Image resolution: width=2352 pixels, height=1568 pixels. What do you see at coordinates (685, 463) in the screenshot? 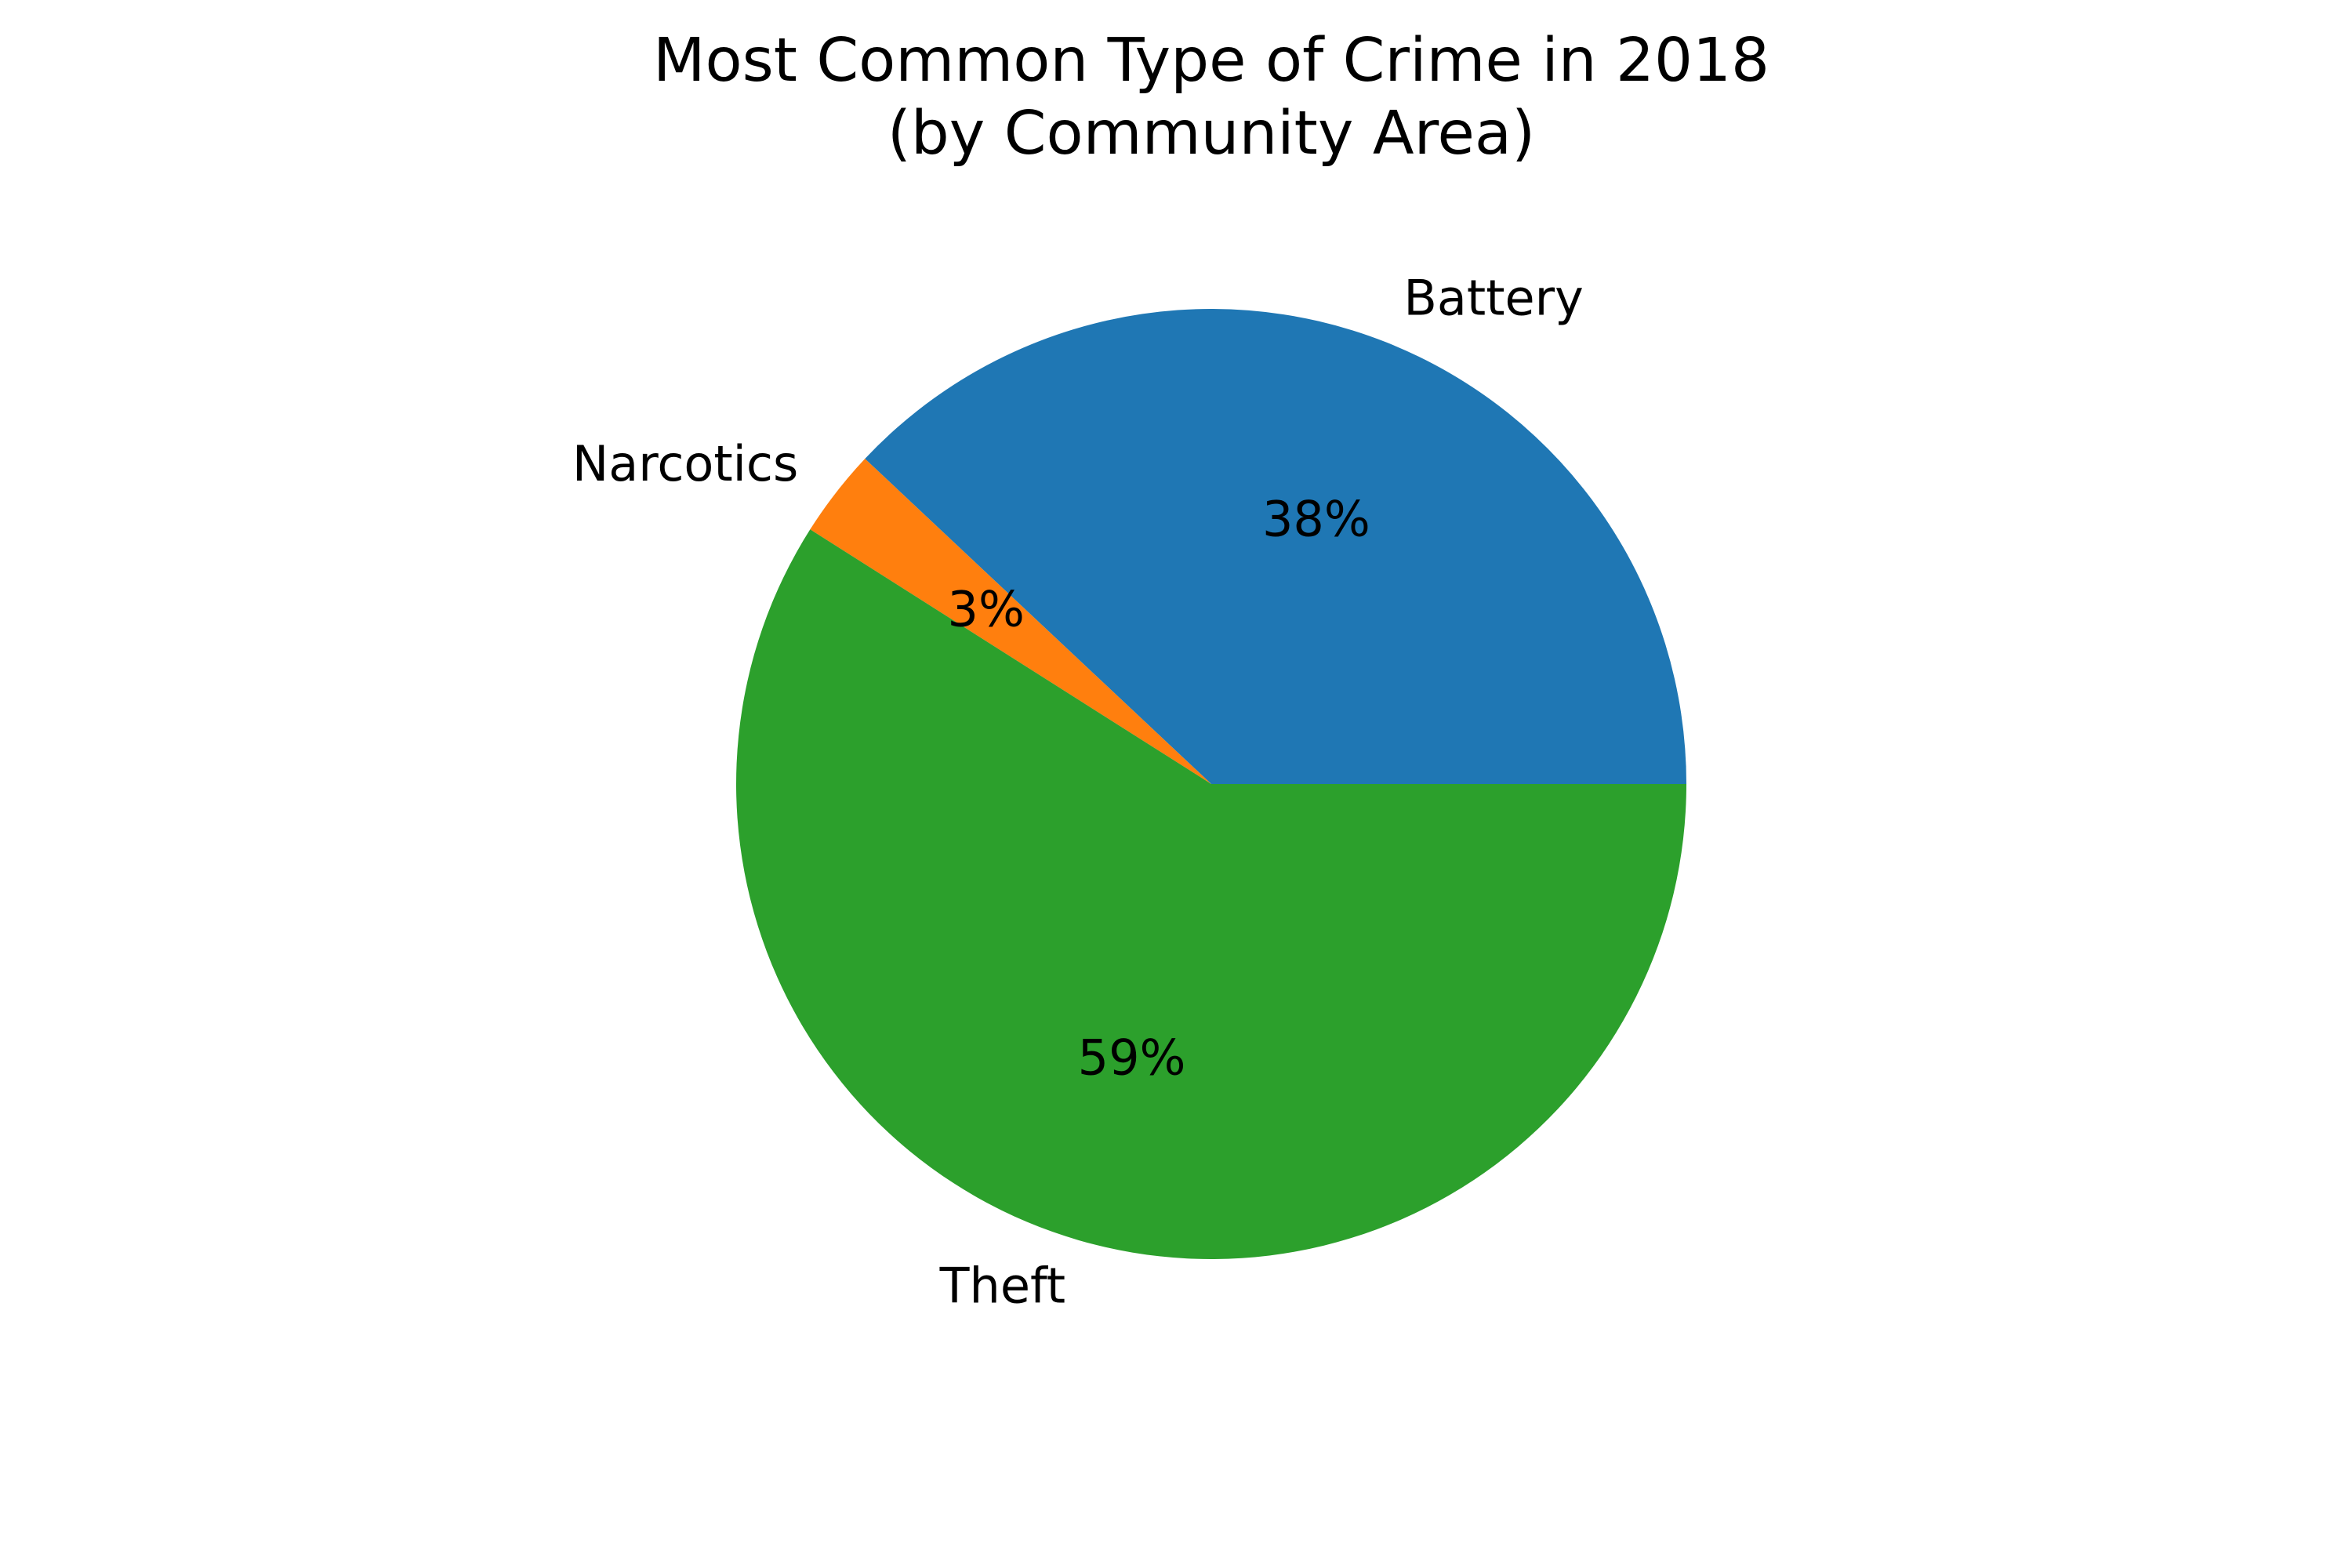
I see `slice-label-narcotics: Narcotics` at bounding box center [685, 463].